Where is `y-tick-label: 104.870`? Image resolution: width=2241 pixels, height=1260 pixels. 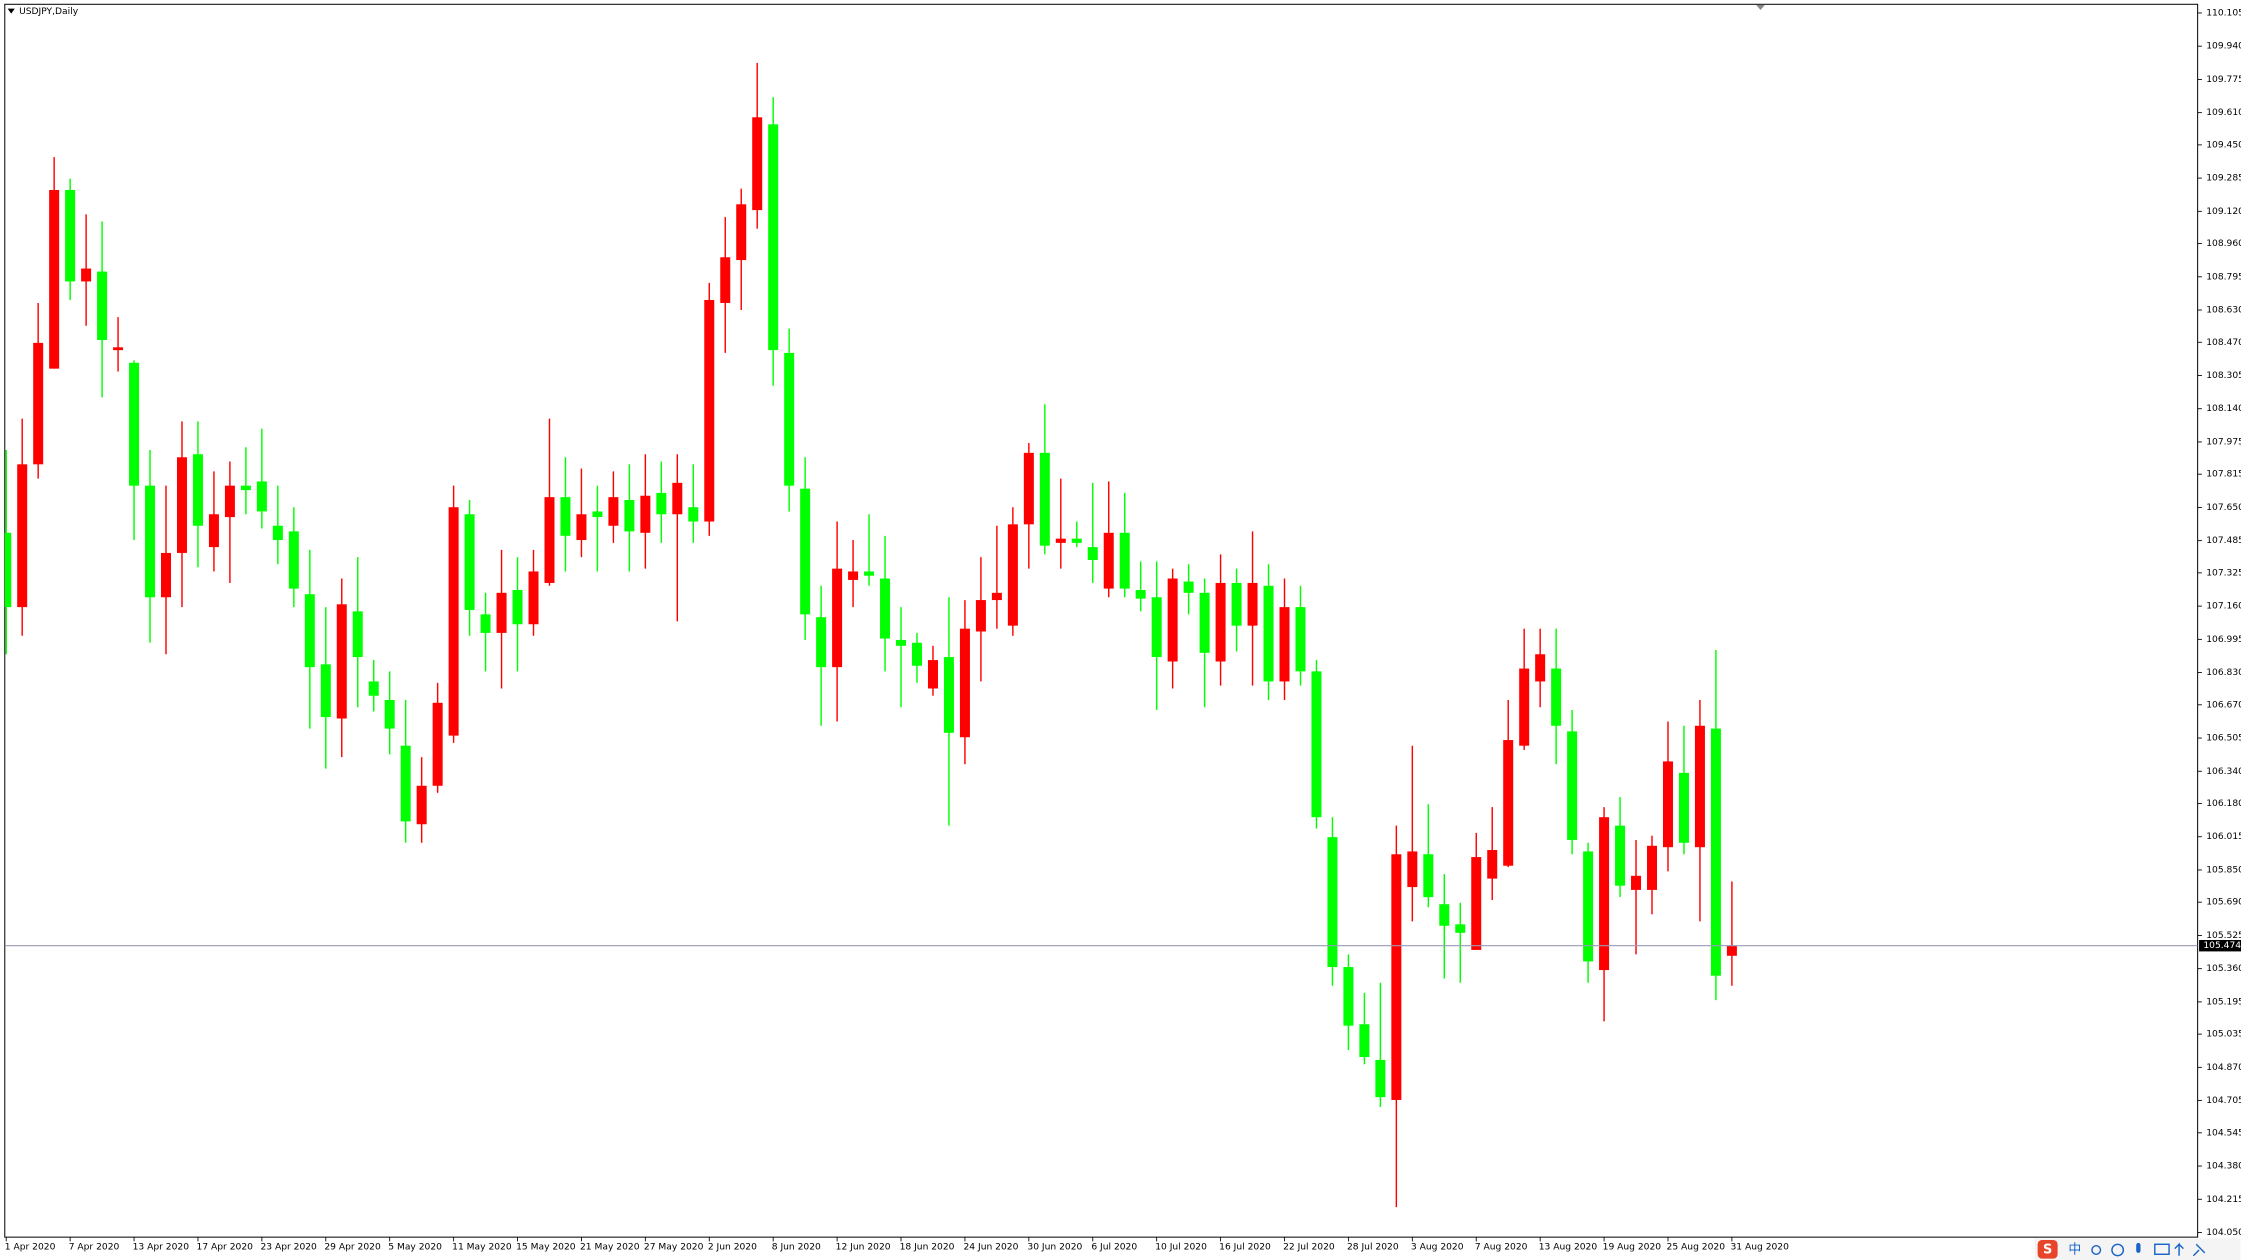 y-tick-label: 104.870 is located at coordinates (2223, 1068).